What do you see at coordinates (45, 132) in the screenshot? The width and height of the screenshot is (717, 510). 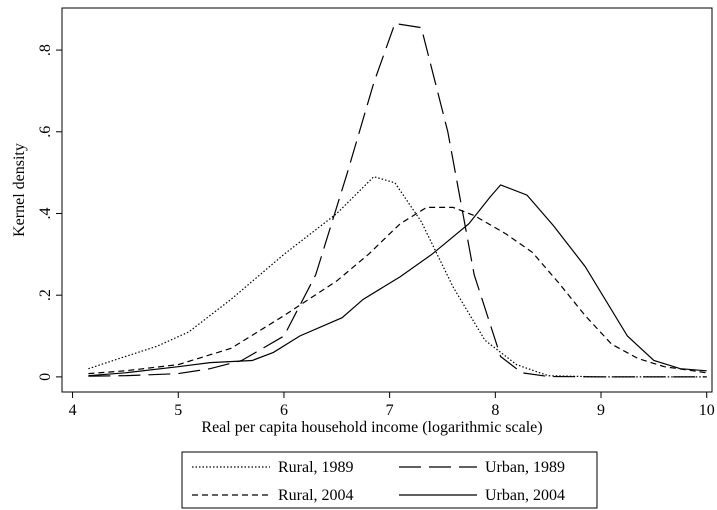 I see `y-tick-label: .6` at bounding box center [45, 132].